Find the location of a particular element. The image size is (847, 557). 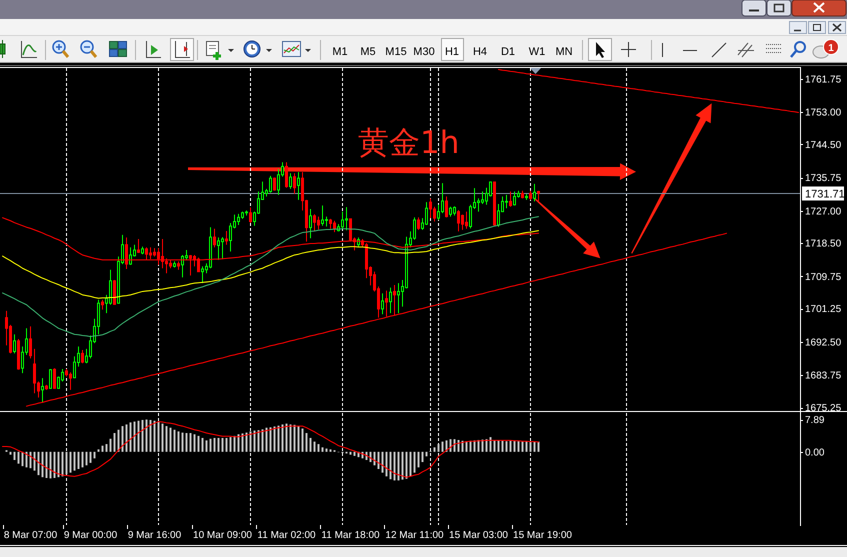

text: M30 is located at coordinates (424, 52).